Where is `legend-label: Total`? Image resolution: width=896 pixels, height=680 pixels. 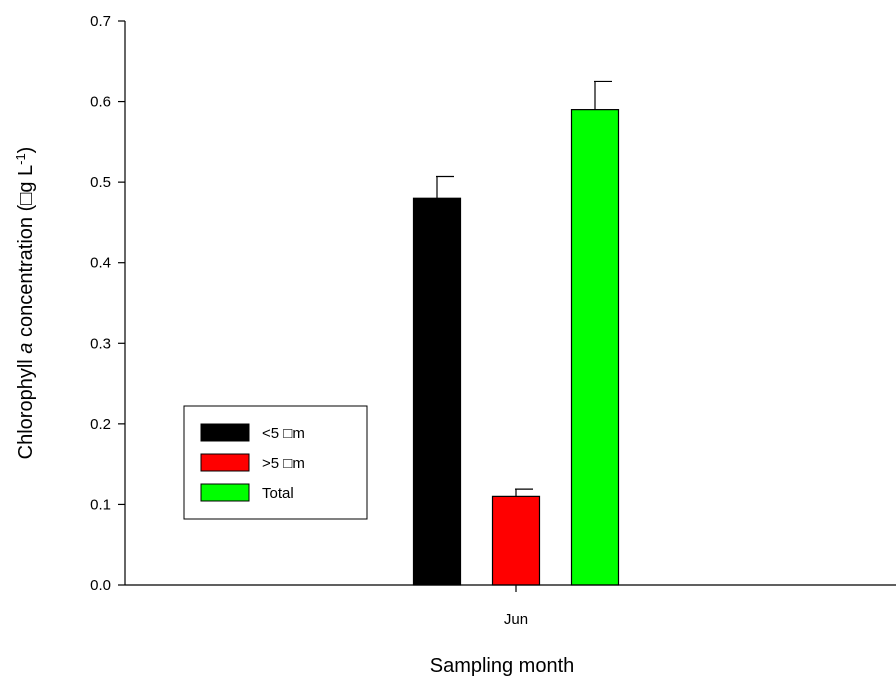
legend-label: Total is located at coordinates (278, 493).